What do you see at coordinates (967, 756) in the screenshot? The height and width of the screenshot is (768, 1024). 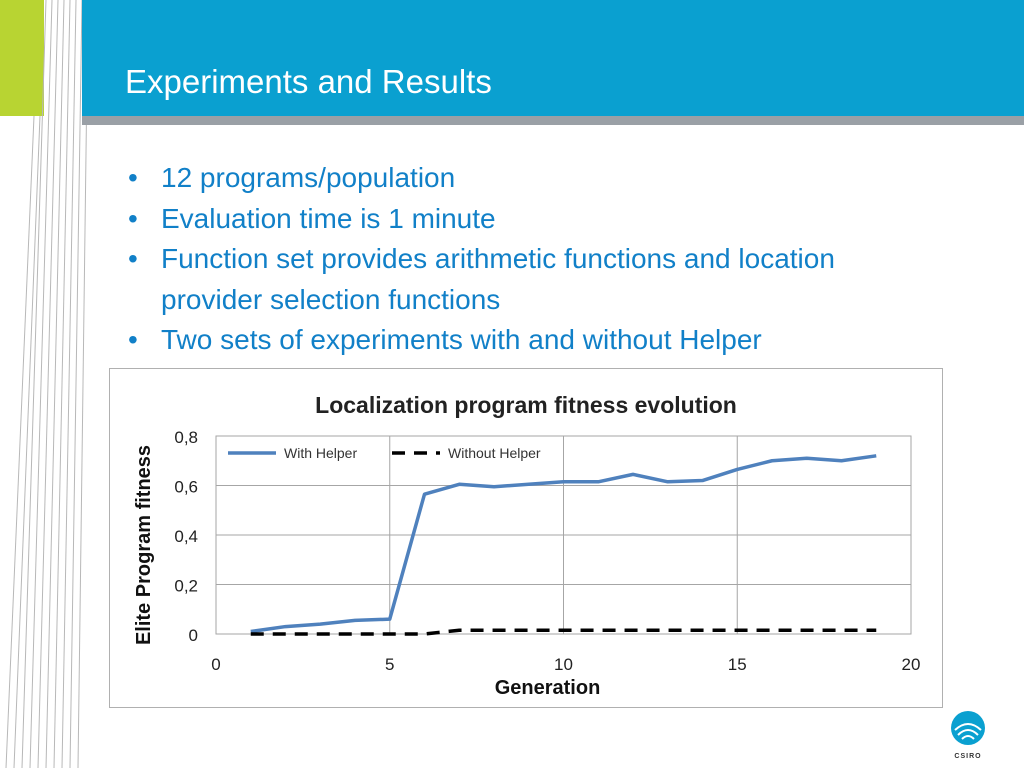 I see `svg-text: CSIRO` at bounding box center [967, 756].